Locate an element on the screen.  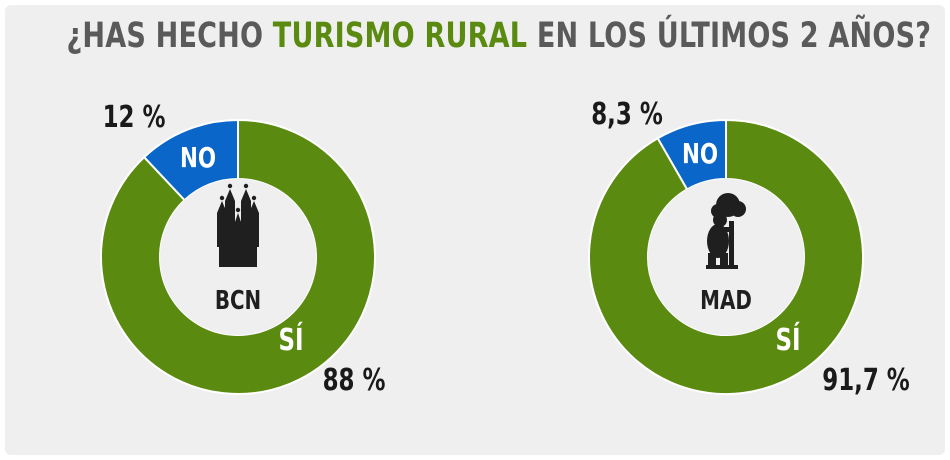
title-suffix: EN LOS ÚLTIMOS 2 AÑOS? is located at coordinates (729, 36).